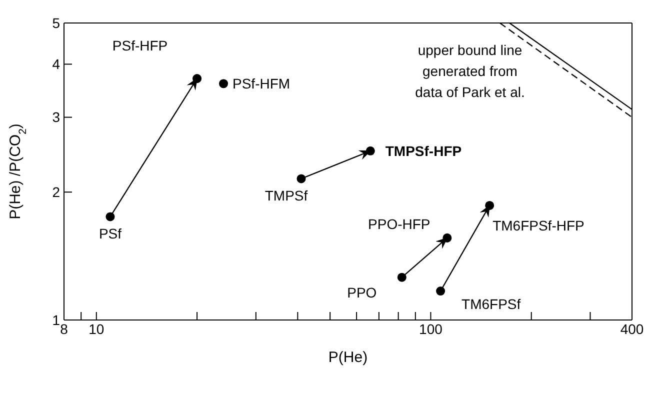 The height and width of the screenshot is (405, 652). What do you see at coordinates (348, 357) in the screenshot?
I see `x-axis-title: P(He)` at bounding box center [348, 357].